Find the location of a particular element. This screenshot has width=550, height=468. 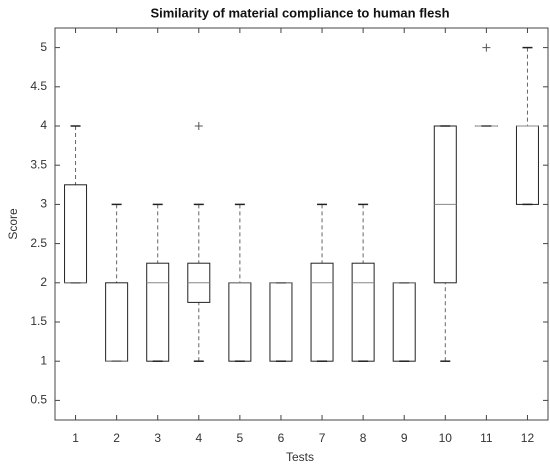

y-axis-label: Score is located at coordinates (13, 224).